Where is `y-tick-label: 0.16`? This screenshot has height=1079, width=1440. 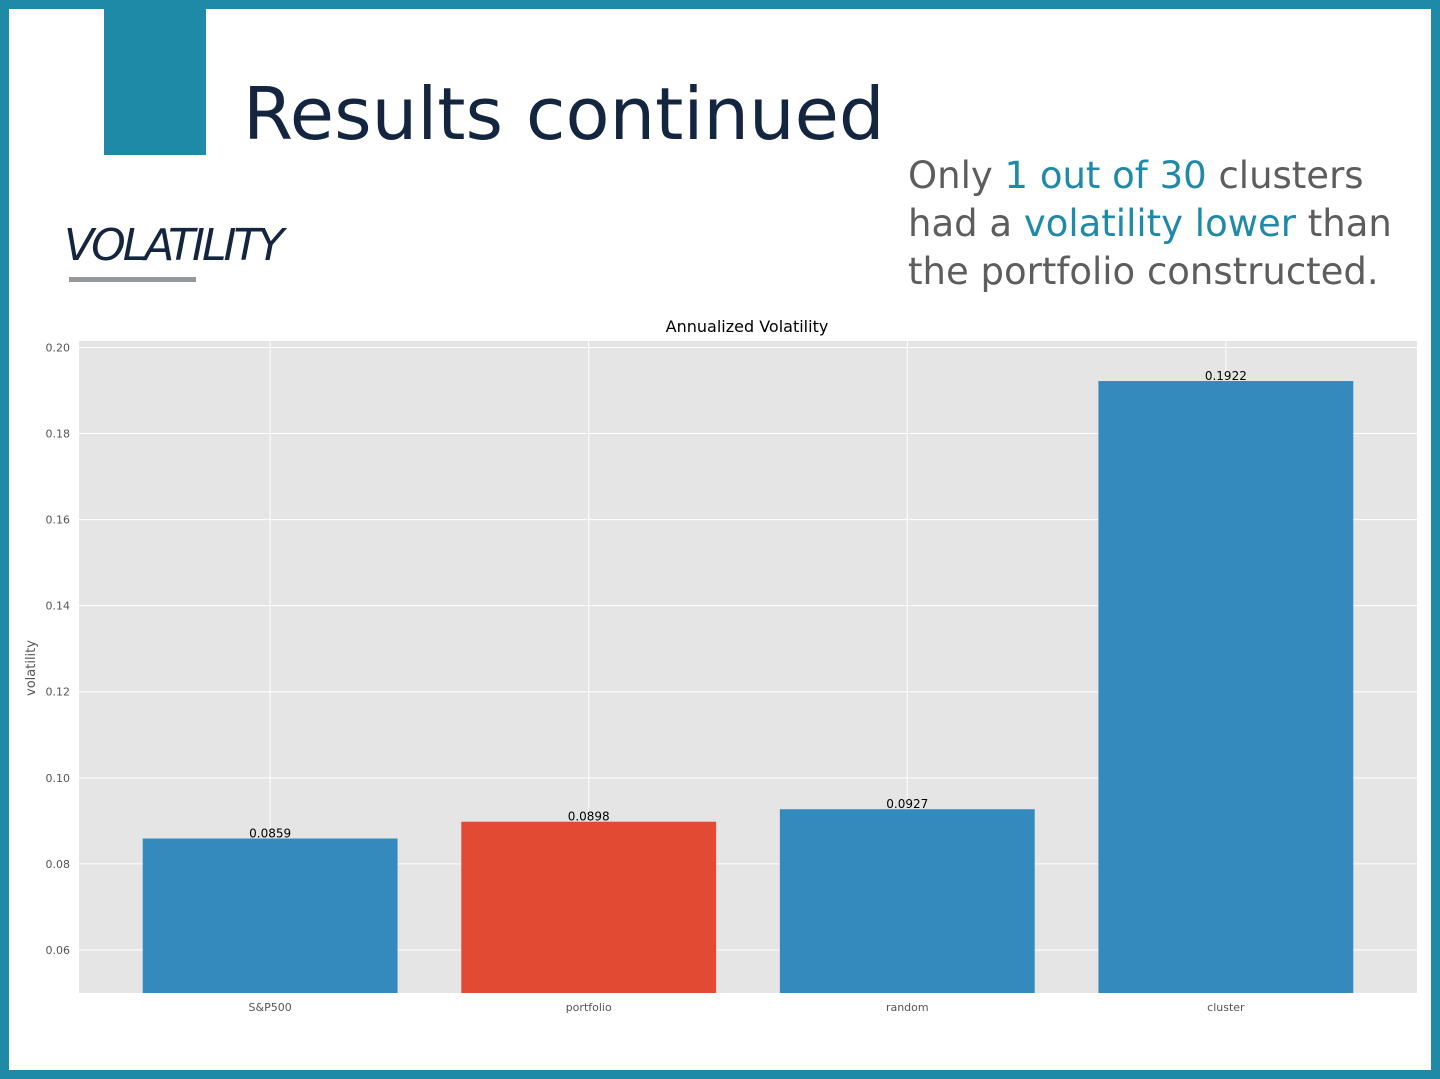 y-tick-label: 0.16 is located at coordinates (58, 520).